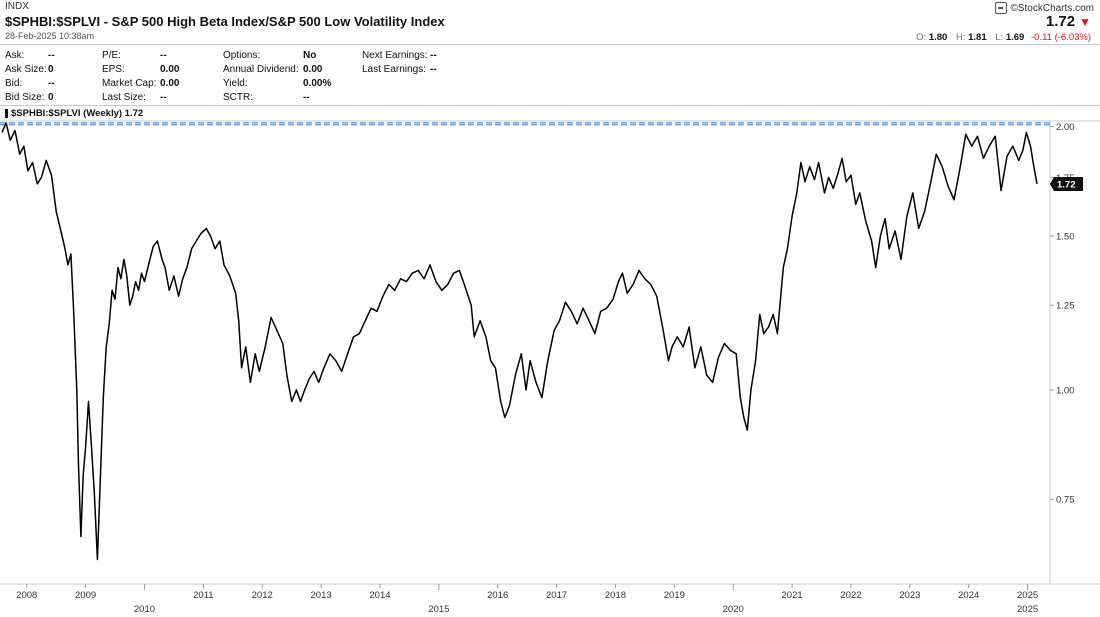  What do you see at coordinates (938, 37) in the screenshot?
I see `open-value: 1.80` at bounding box center [938, 37].